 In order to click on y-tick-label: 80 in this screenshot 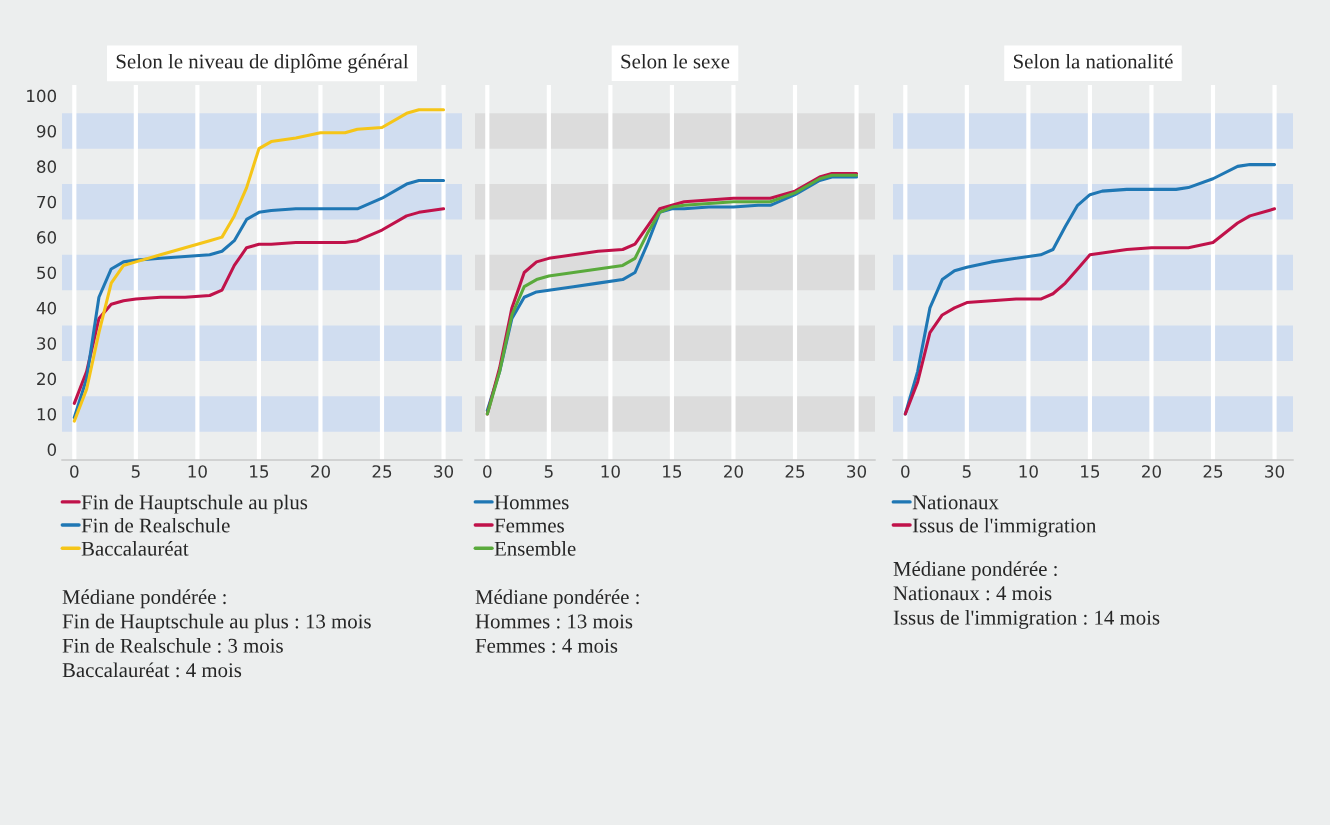, I will do `click(47, 166)`.